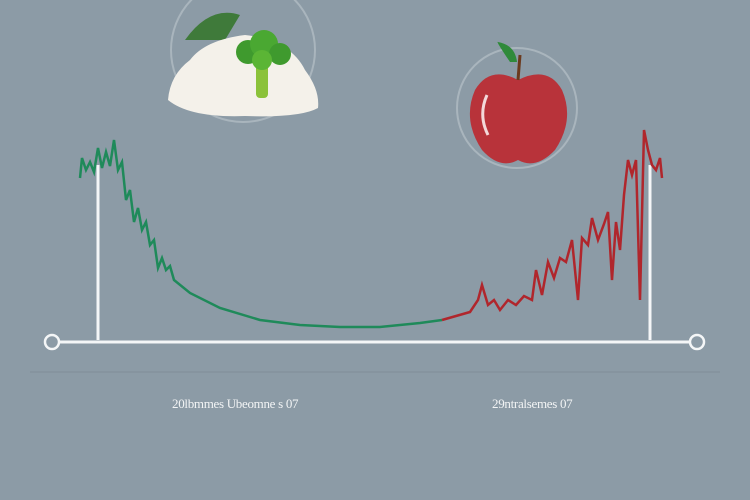 This screenshot has height=500, width=750. Describe the element at coordinates (552, 225) in the screenshot. I see `red-line` at that location.